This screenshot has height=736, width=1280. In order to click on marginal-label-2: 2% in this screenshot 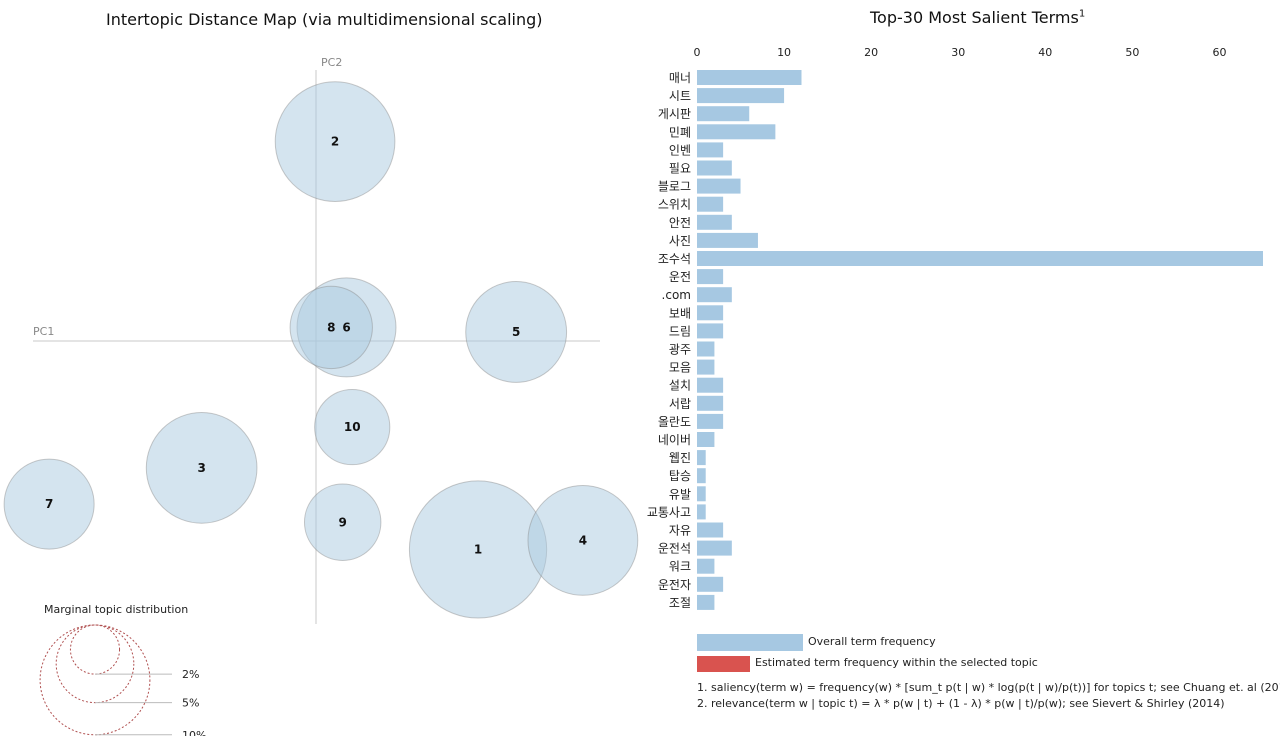, I will do `click(190, 674)`.